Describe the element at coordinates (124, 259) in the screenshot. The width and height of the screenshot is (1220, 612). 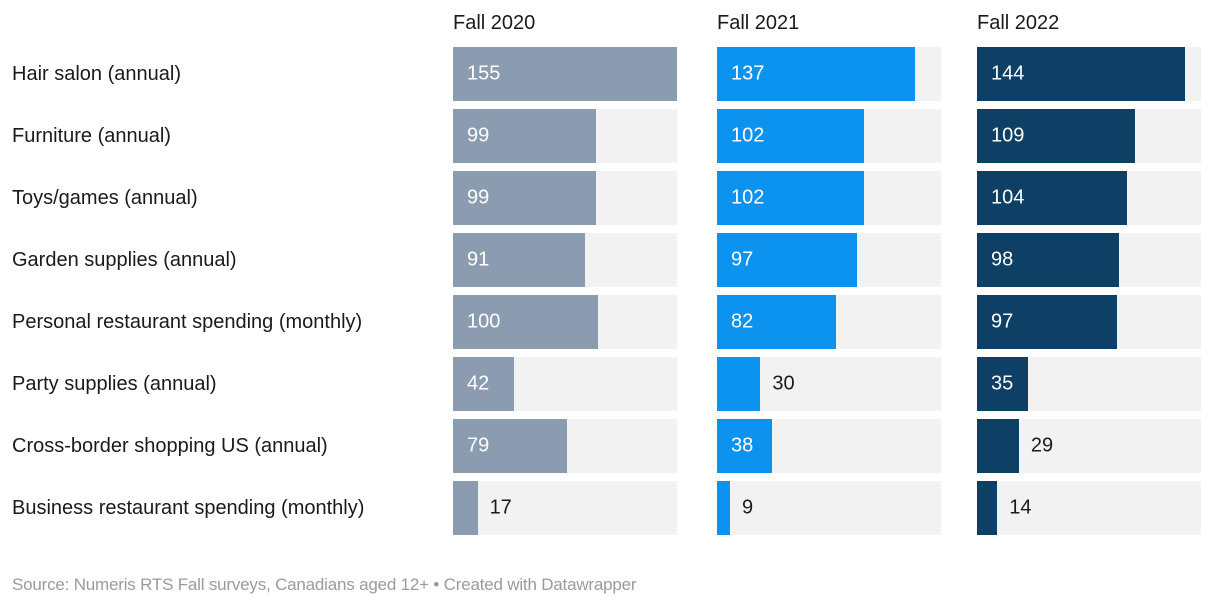
I see `category-label: Garden supplies (annual)` at that location.